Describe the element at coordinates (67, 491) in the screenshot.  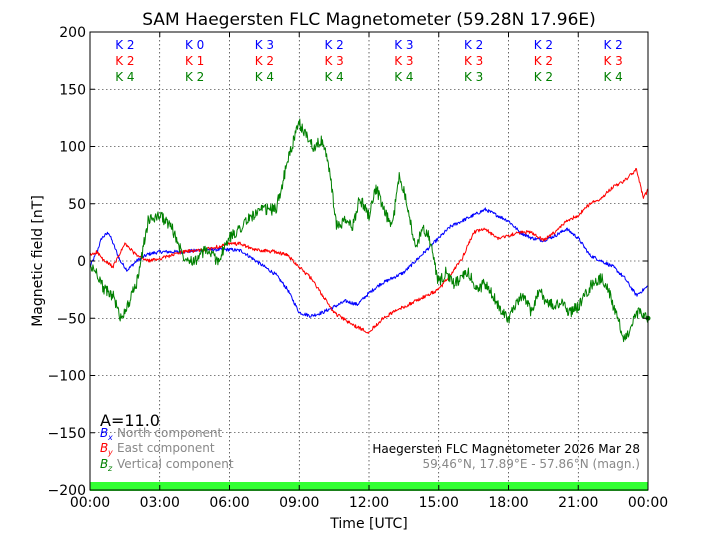
I see `y-tick-label: −200` at that location.